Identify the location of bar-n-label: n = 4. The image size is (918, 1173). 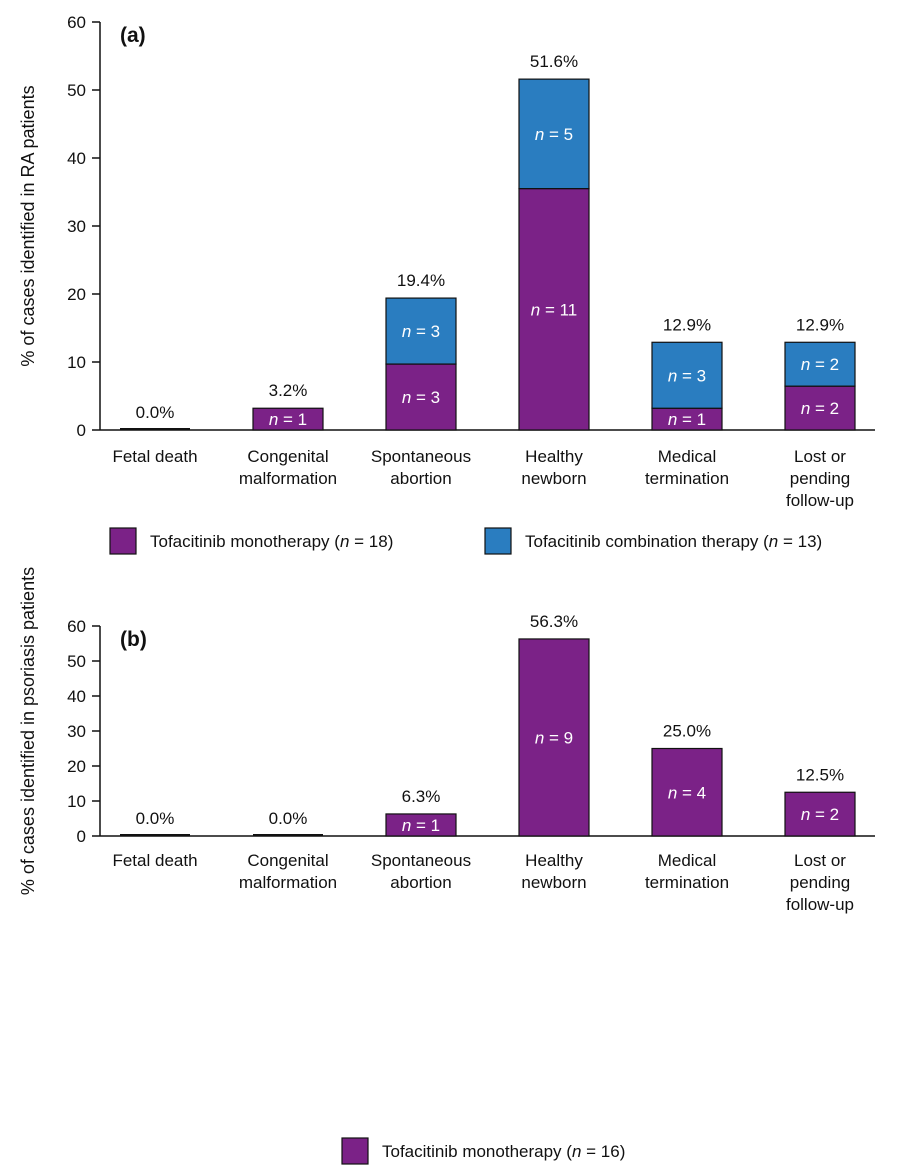
(687, 792).